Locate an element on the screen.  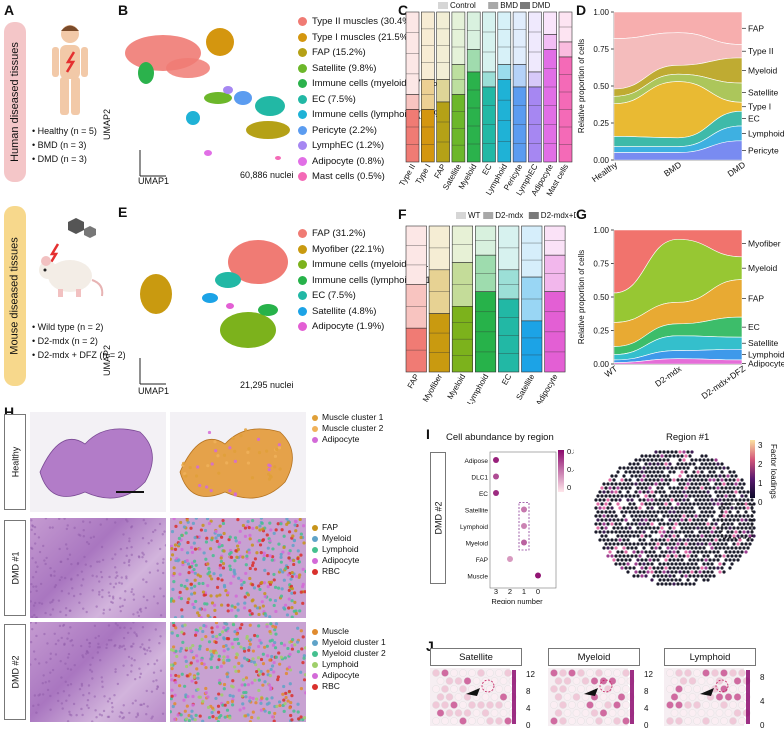
h-legend-item: Lymphoid is located at coordinates (335, 549).